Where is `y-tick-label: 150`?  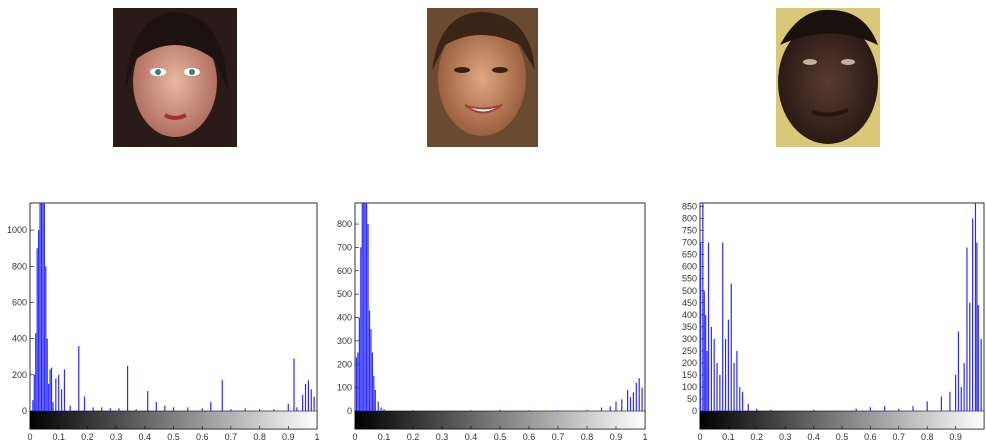 y-tick-label: 150 is located at coordinates (689, 375).